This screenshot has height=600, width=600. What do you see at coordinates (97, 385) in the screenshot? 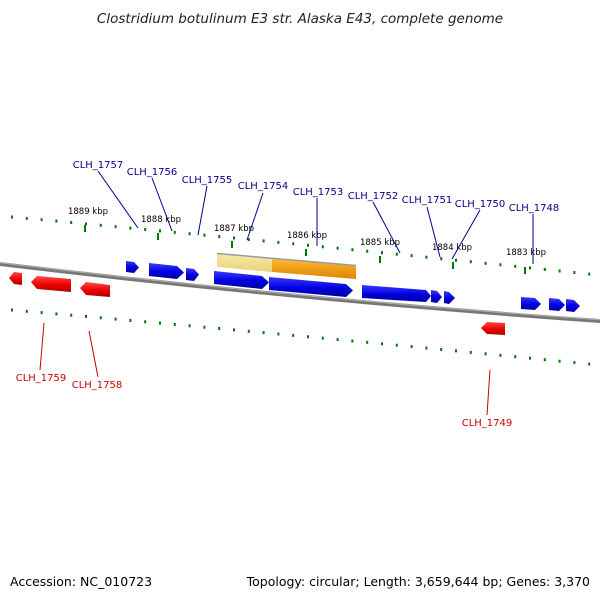
I see `gene-label-clh-1758: CLH_1758` at bounding box center [97, 385].